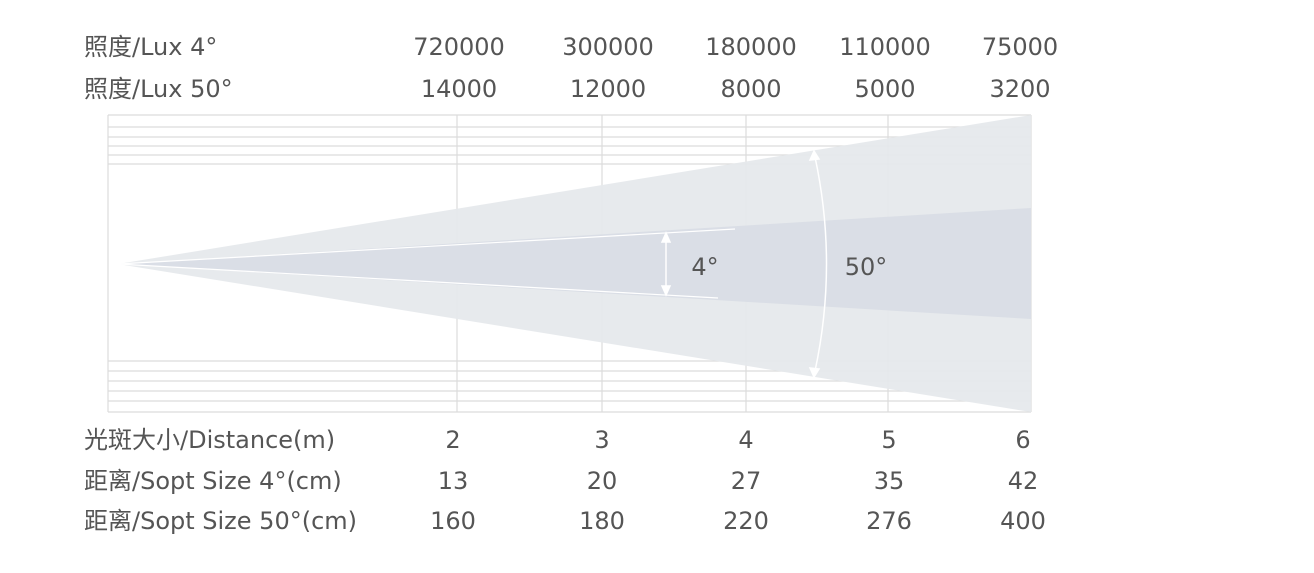  What do you see at coordinates (889, 481) in the screenshot?
I see `row-value: 35` at bounding box center [889, 481].